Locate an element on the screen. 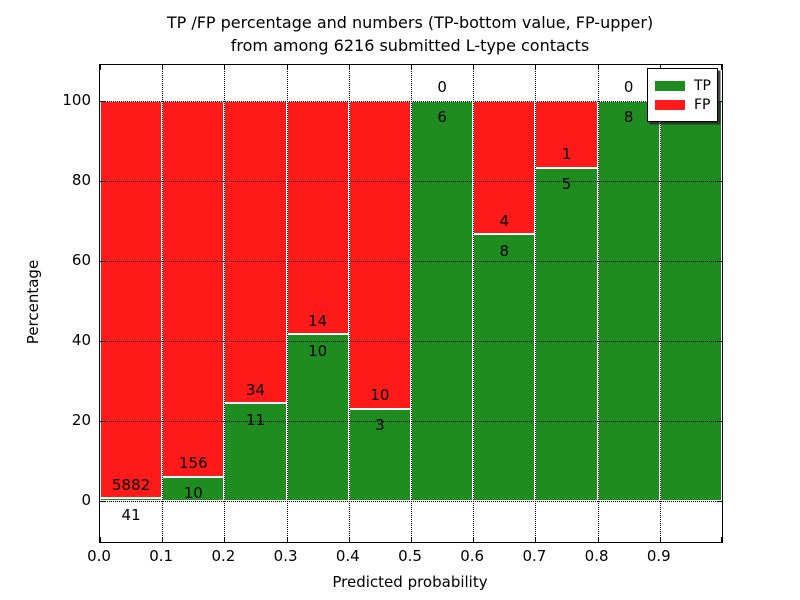 The width and height of the screenshot is (800, 600). tp-swatch-icon is located at coordinates (670, 85).